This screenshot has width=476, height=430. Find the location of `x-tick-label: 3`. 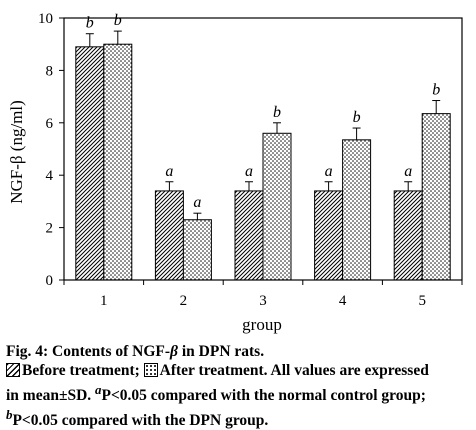

x-tick-label: 3 is located at coordinates (263, 301).